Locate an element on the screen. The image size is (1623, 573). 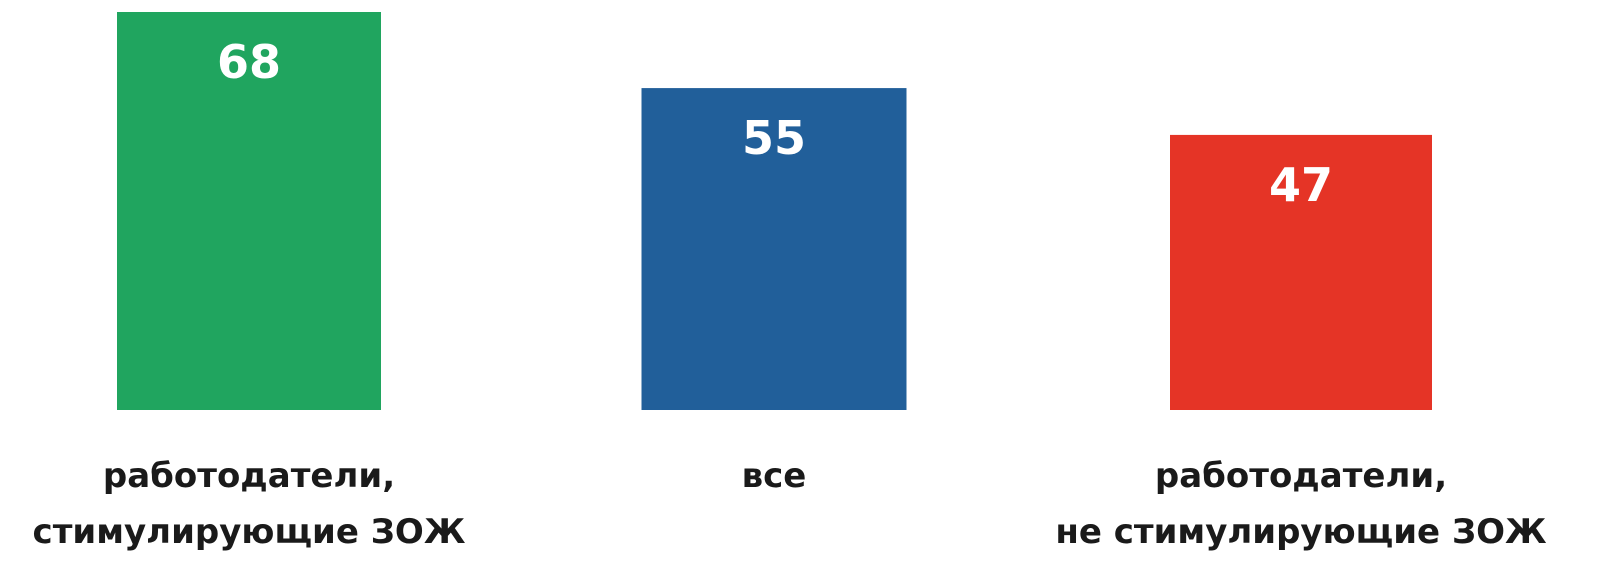
category-label-0-line-0: работодатели, is located at coordinates (249, 476).